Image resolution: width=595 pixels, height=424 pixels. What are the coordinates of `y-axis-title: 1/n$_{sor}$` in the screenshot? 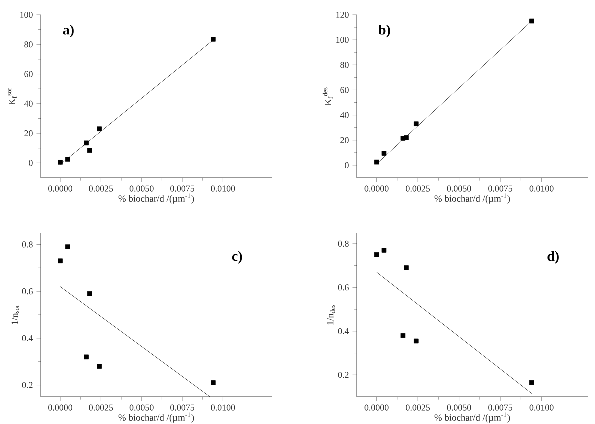 It's located at (16, 315).